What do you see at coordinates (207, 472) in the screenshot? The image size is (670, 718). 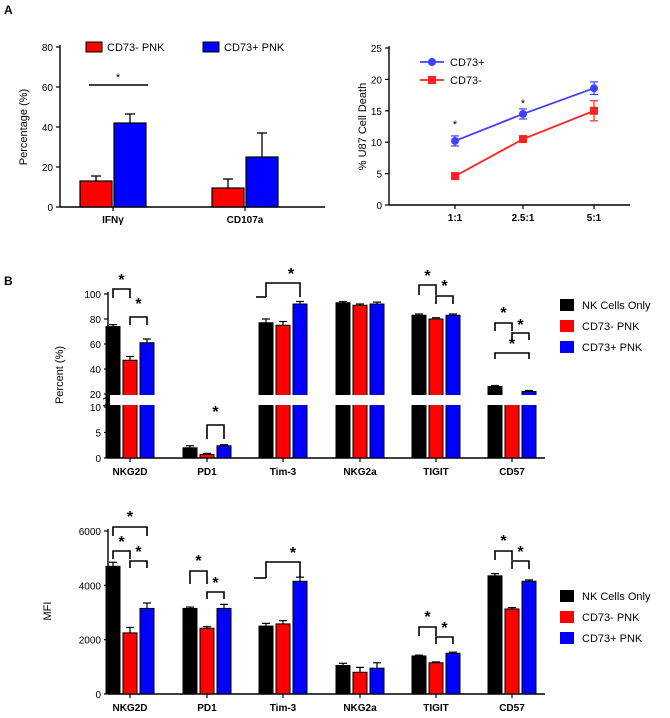 I see `b1-x-tick-label: PD1` at bounding box center [207, 472].